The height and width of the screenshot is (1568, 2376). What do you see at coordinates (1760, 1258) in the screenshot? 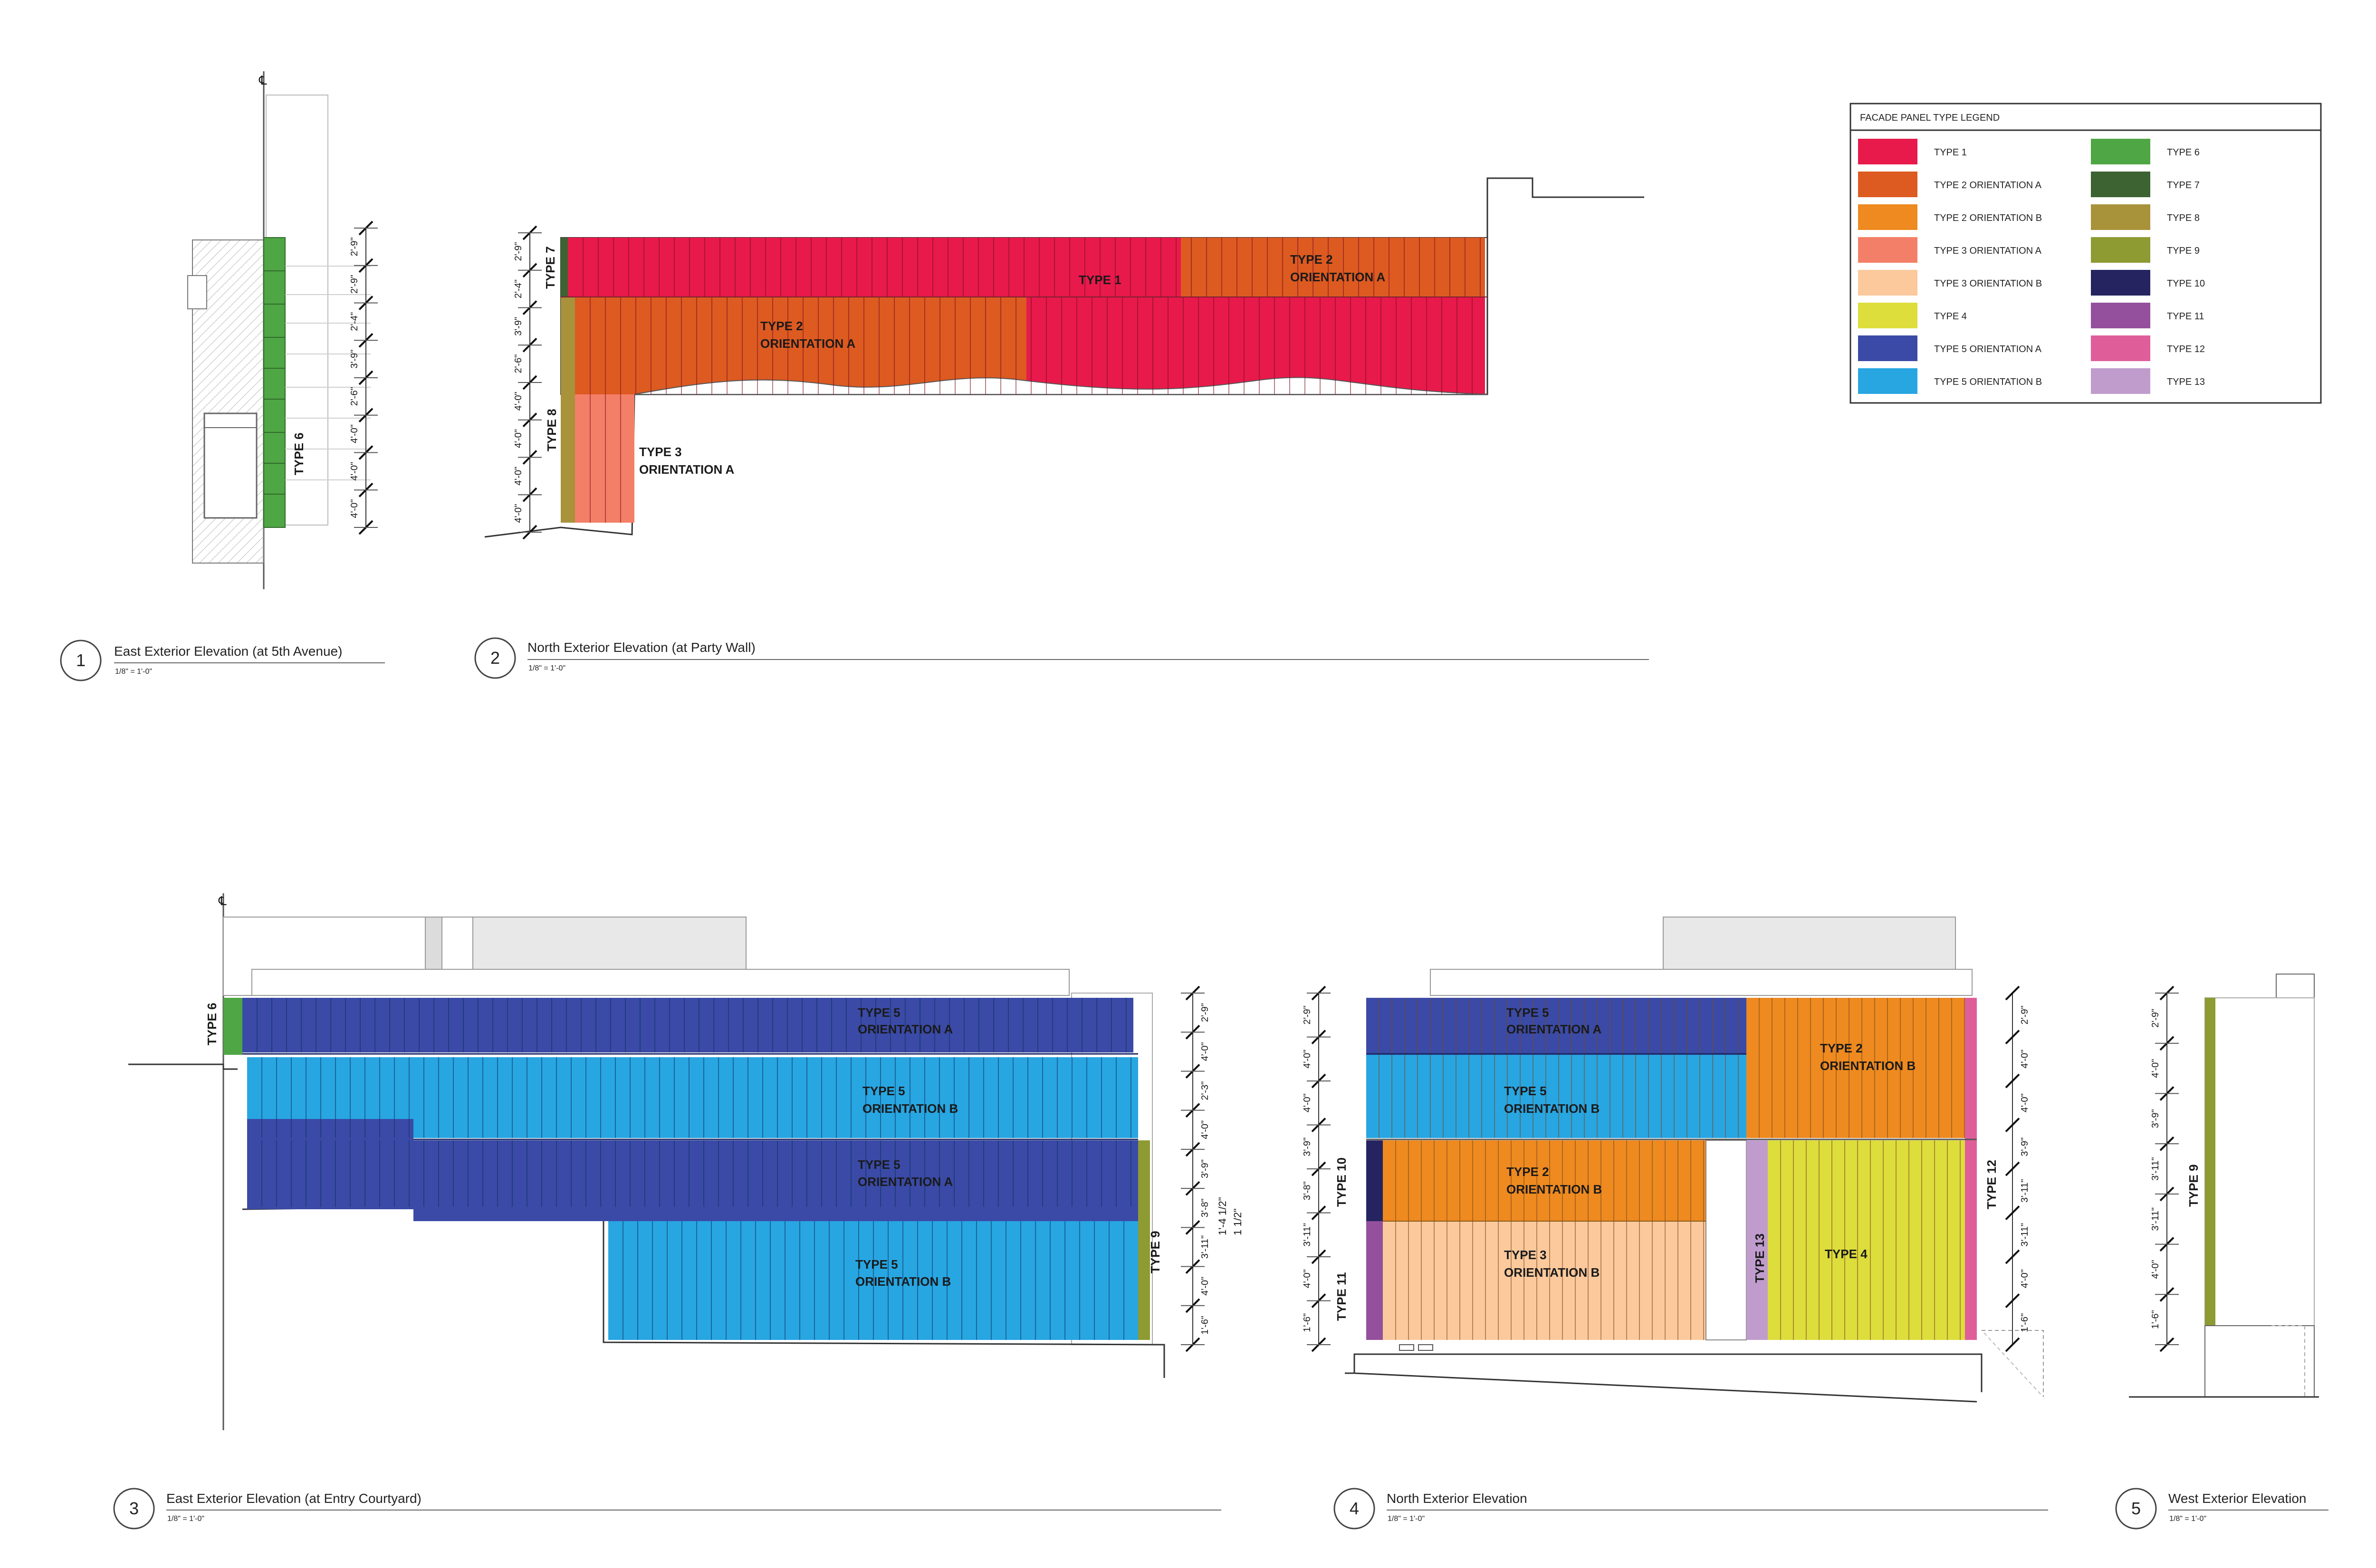
I see `label-type-13: TYPE 13` at bounding box center [1760, 1258].